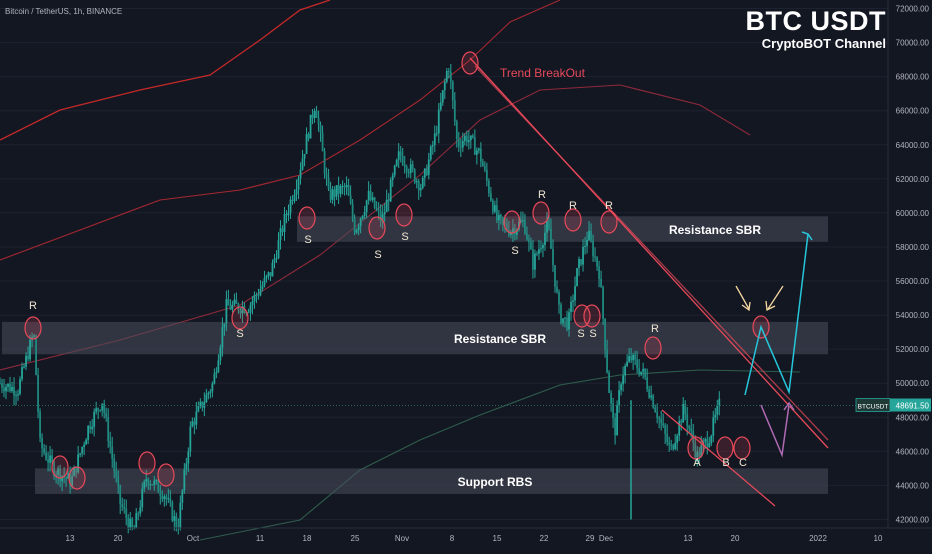  What do you see at coordinates (913, 485) in the screenshot?
I see `price-tick-label: 44000.00` at bounding box center [913, 485].